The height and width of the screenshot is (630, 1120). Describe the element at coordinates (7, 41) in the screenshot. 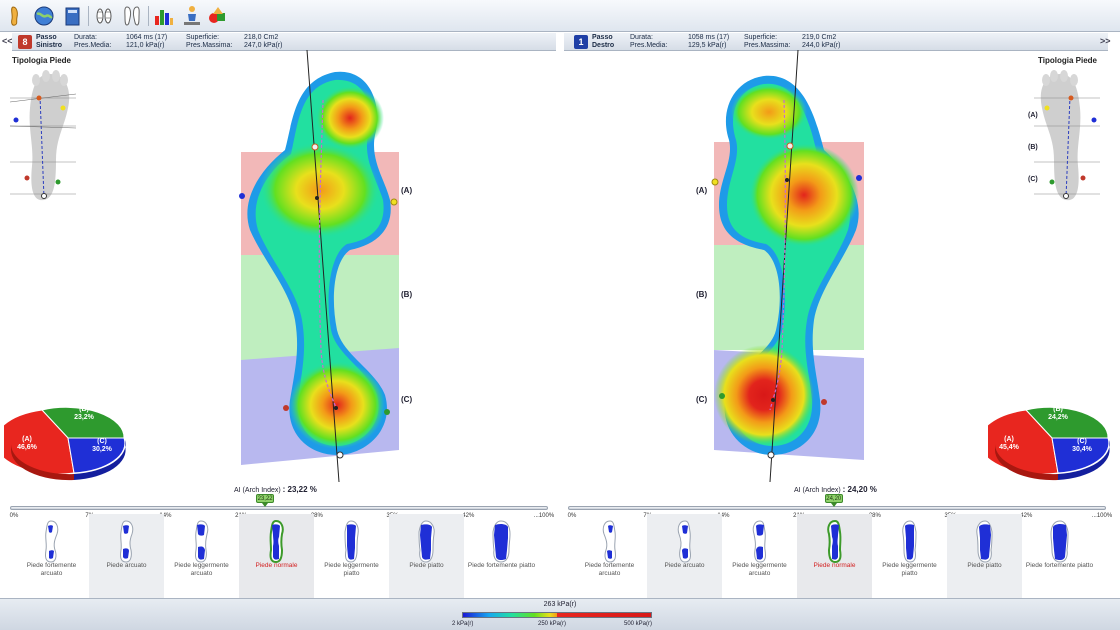

I see `previous-step-button: <<` at that location.